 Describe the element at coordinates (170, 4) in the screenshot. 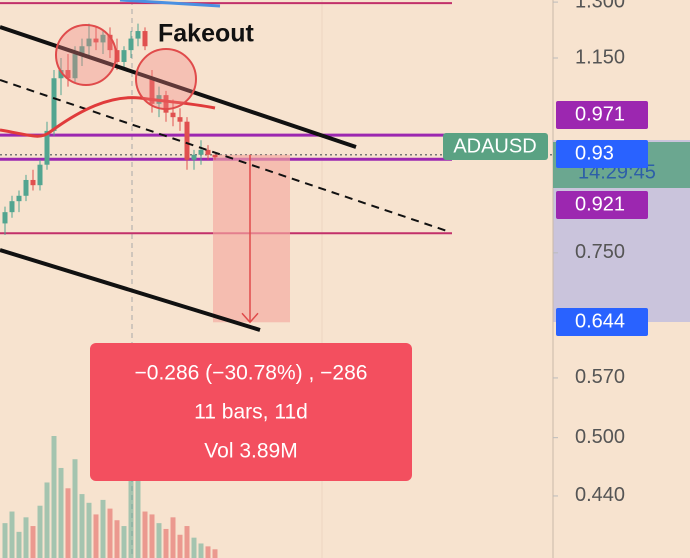

I see `trendline-blue` at that location.